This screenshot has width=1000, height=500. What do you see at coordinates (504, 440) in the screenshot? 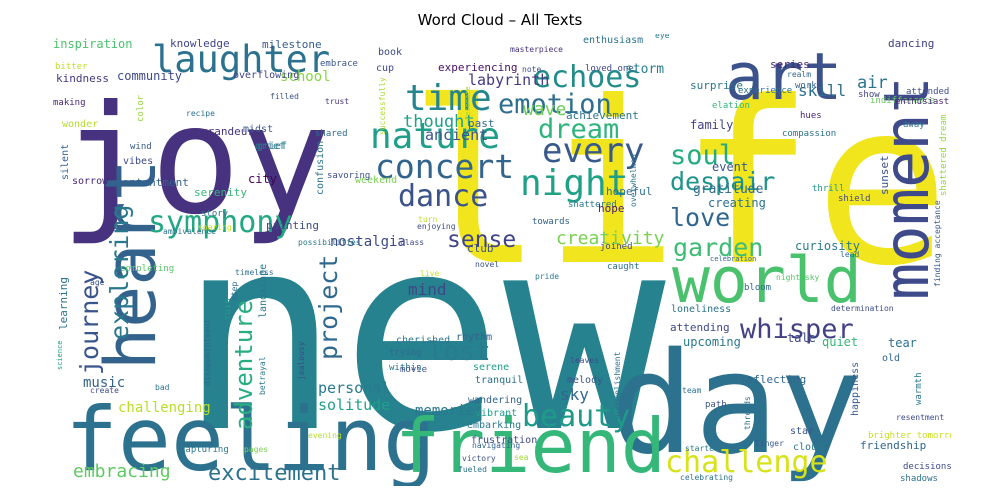
I see `word-frustration: frustration` at bounding box center [504, 440].